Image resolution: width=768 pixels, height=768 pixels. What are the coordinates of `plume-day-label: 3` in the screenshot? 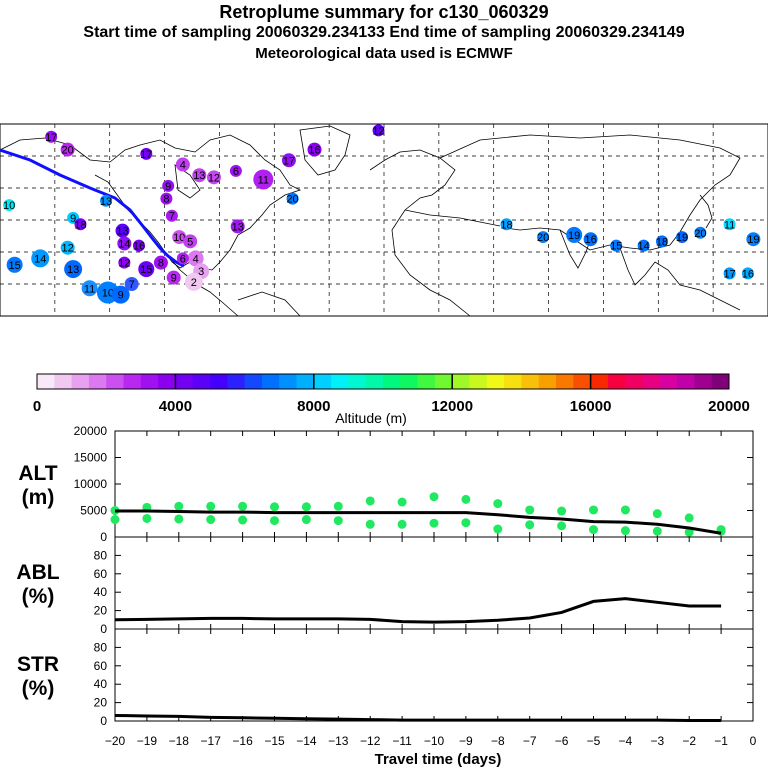 It's located at (201, 272).